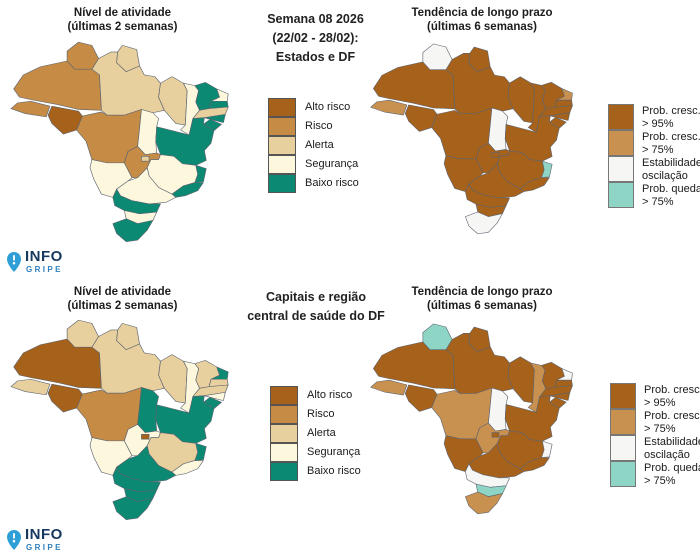 The image size is (700, 560). What do you see at coordinates (321, 413) in the screenshot?
I see `legend-label: Risco` at bounding box center [321, 413].